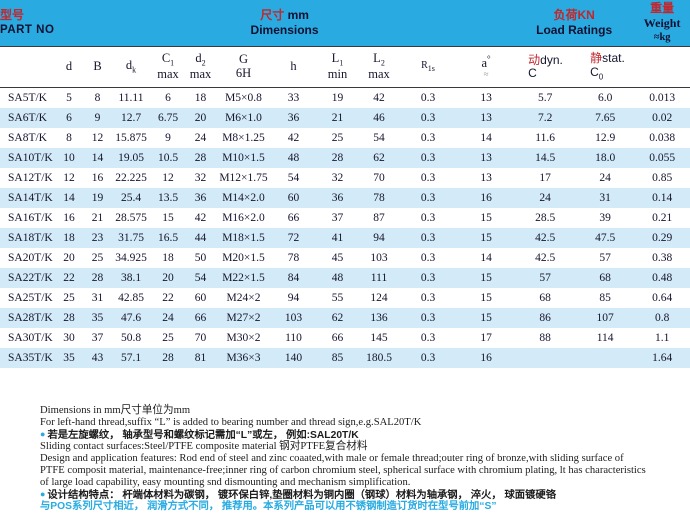 This screenshot has height=522, width=690. What do you see at coordinates (200, 318) in the screenshot?
I see `data-cell: 66` at bounding box center [200, 318].